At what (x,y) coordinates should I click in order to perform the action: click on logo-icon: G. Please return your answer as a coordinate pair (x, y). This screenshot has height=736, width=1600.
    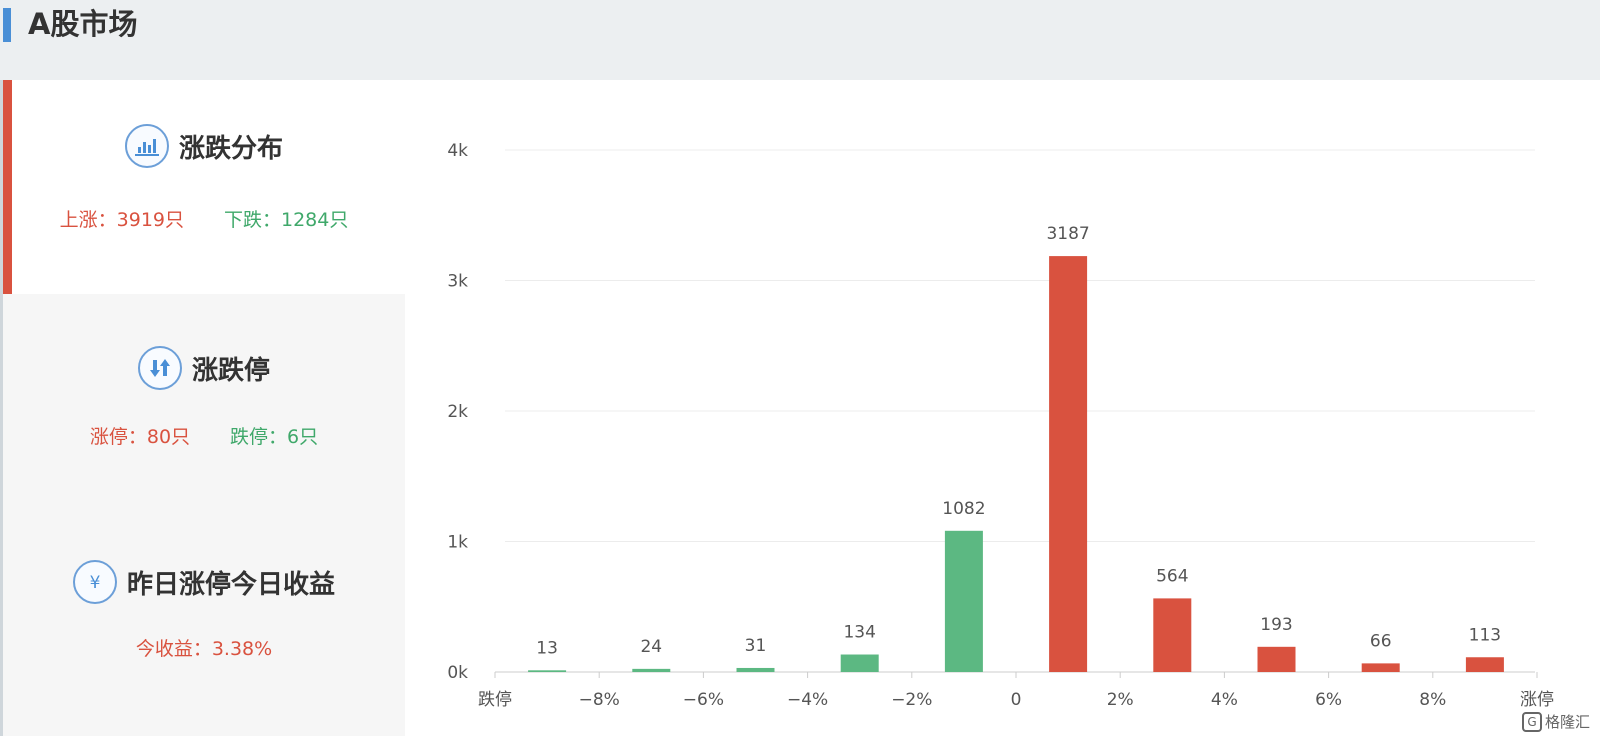
    Looking at the image, I should click on (1531, 721).